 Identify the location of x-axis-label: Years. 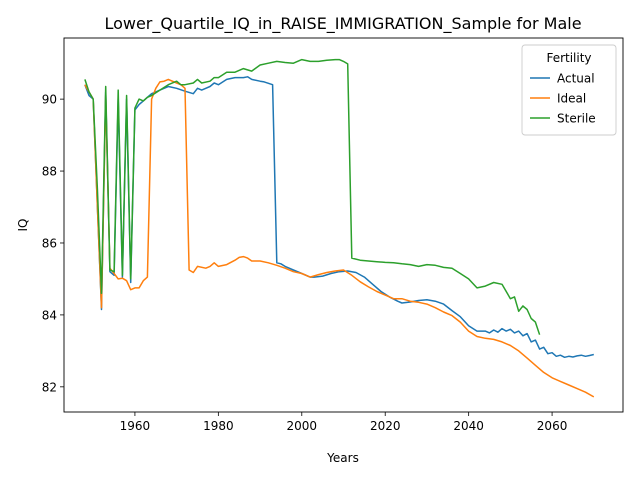
(342, 458).